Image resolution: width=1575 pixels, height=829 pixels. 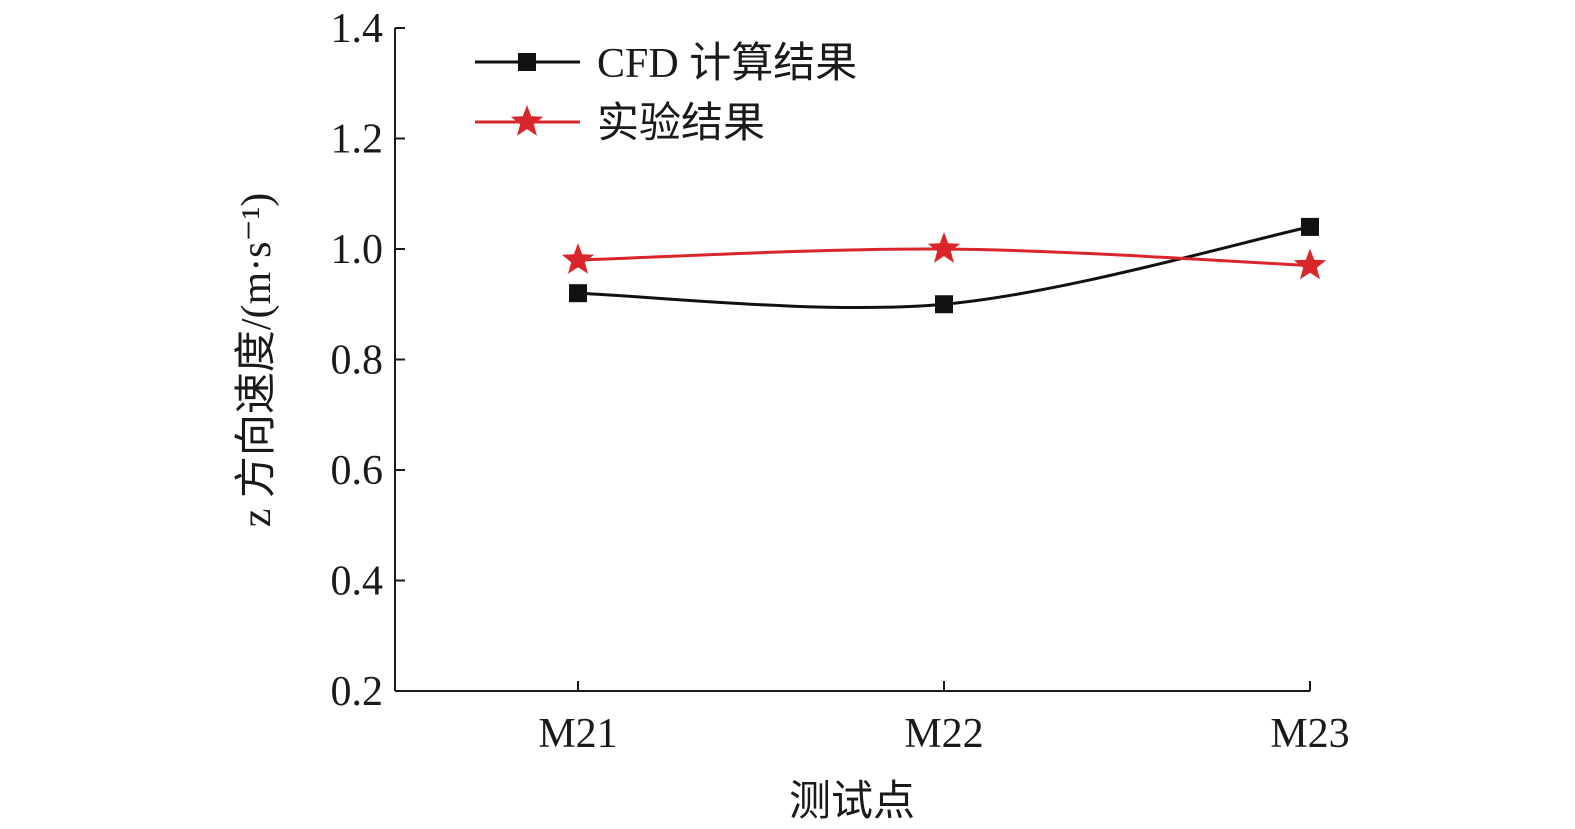 What do you see at coordinates (852, 802) in the screenshot?
I see `x-axis-label: 测试点` at bounding box center [852, 802].